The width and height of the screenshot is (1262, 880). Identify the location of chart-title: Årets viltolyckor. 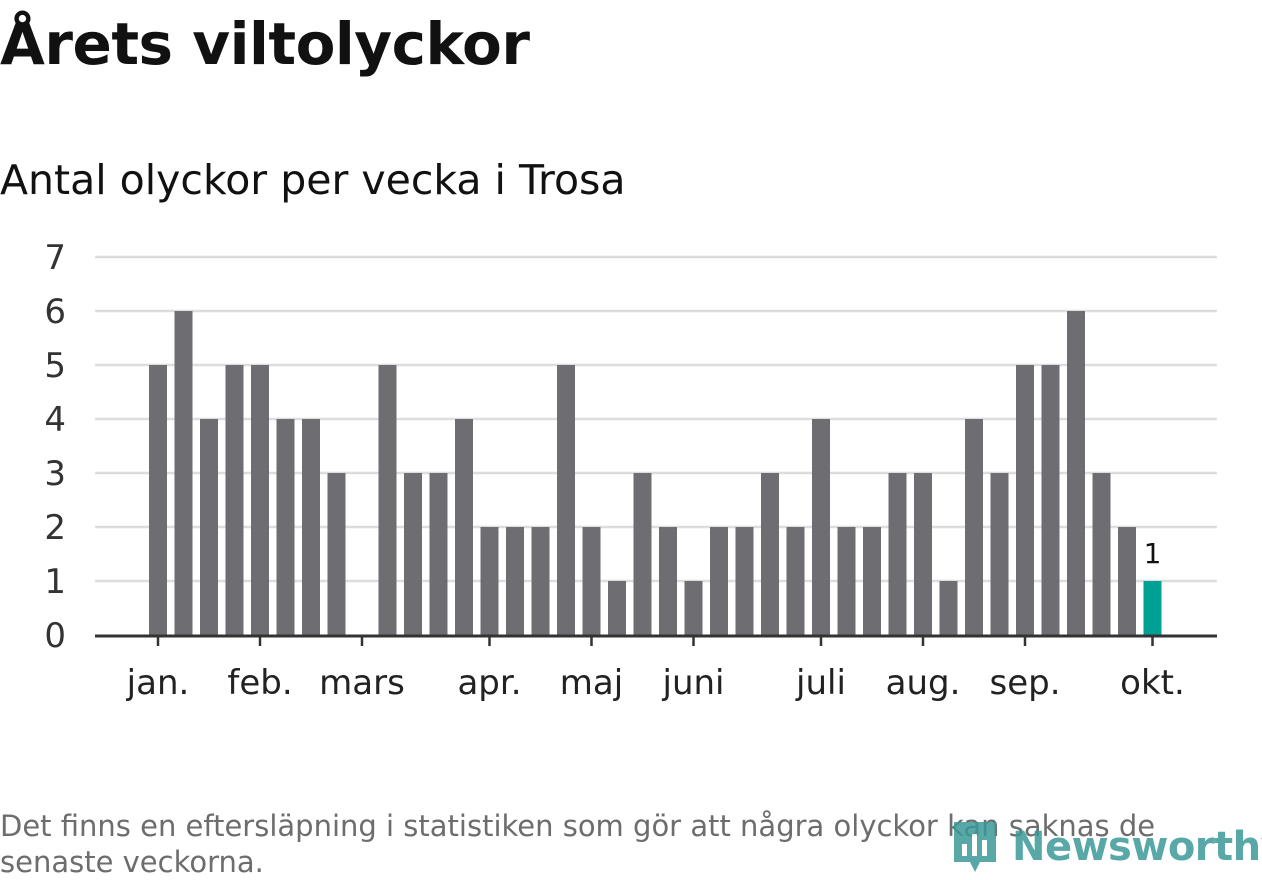
(265, 44).